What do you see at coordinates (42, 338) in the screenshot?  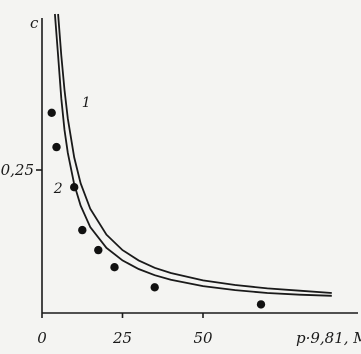 I see `x-tick-label: 0` at bounding box center [42, 338].